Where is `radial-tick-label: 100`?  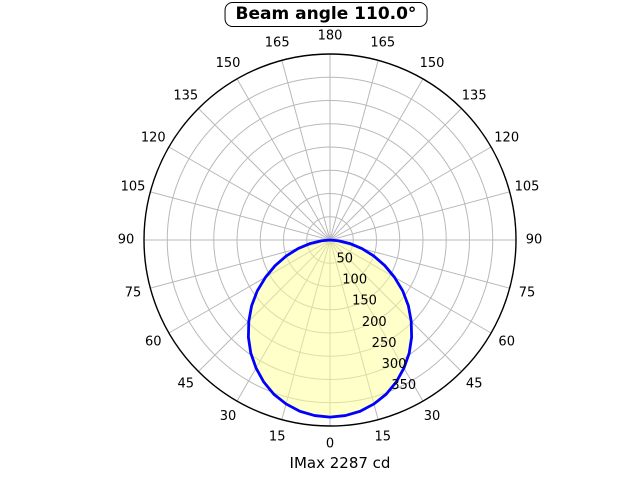 radial-tick-label: 100 is located at coordinates (354, 280).